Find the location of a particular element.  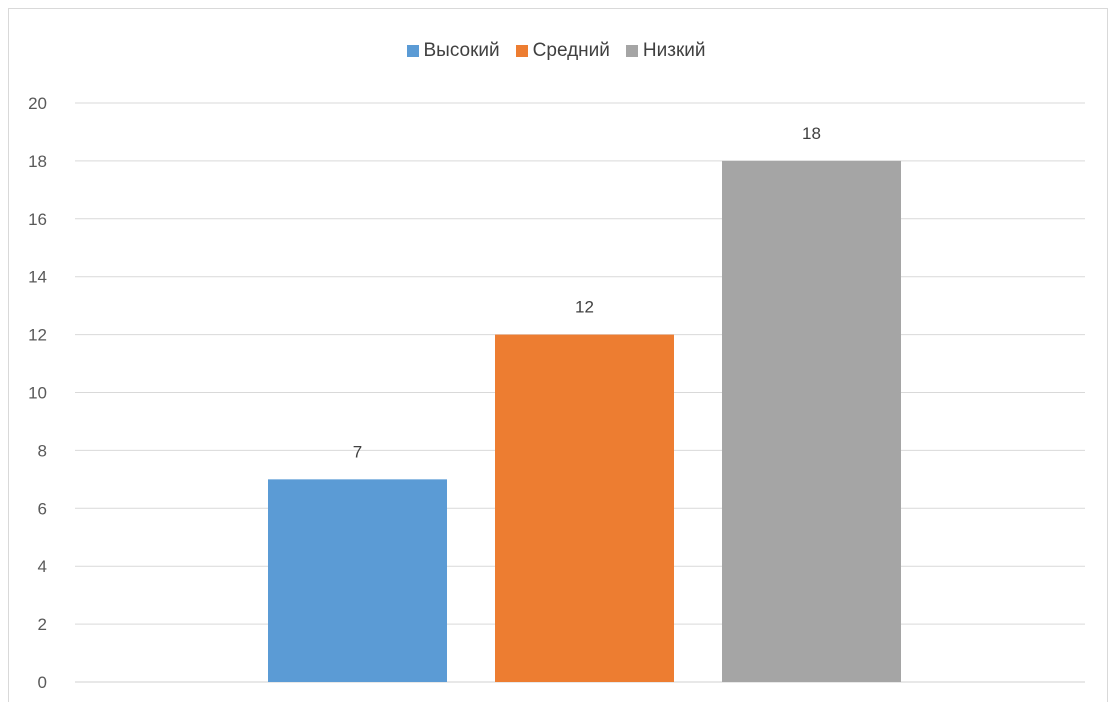

legend-label-low: Низкий is located at coordinates (674, 50).